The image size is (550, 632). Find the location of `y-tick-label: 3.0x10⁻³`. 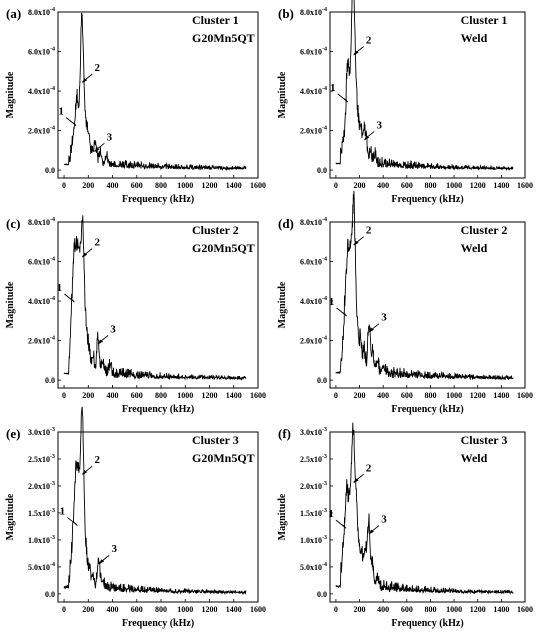

y-tick-label: 3.0x10⁻³ is located at coordinates (313, 432).